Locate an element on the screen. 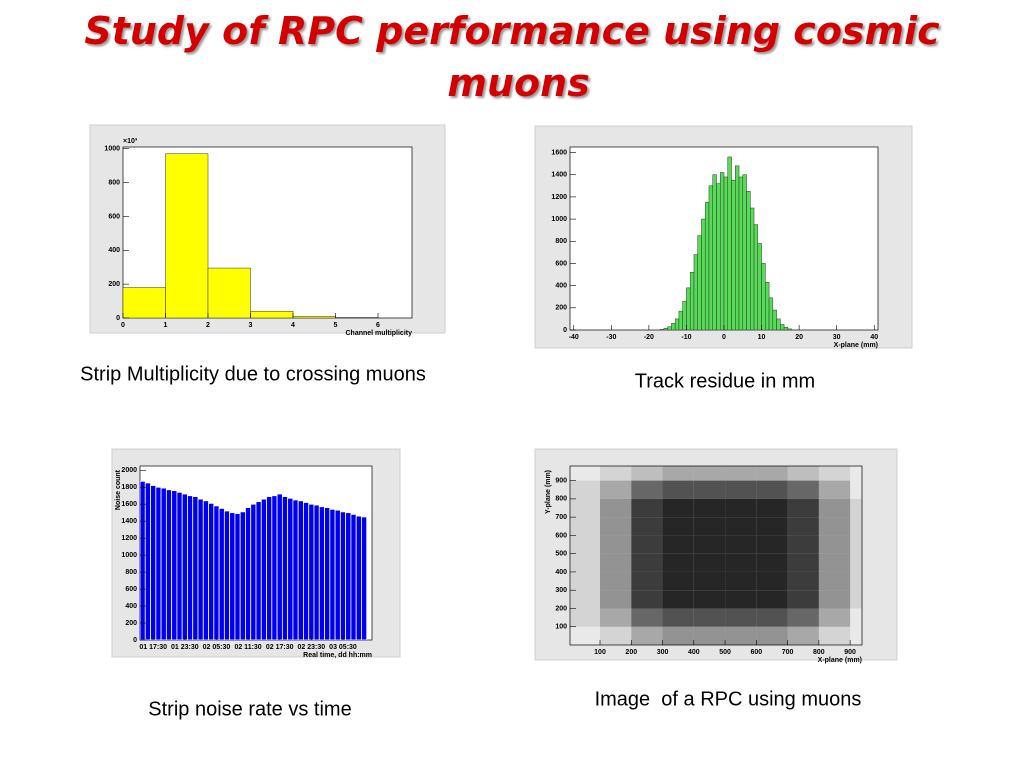 This screenshot has width=1024, height=768. x-tick-label: 40 is located at coordinates (874, 337).